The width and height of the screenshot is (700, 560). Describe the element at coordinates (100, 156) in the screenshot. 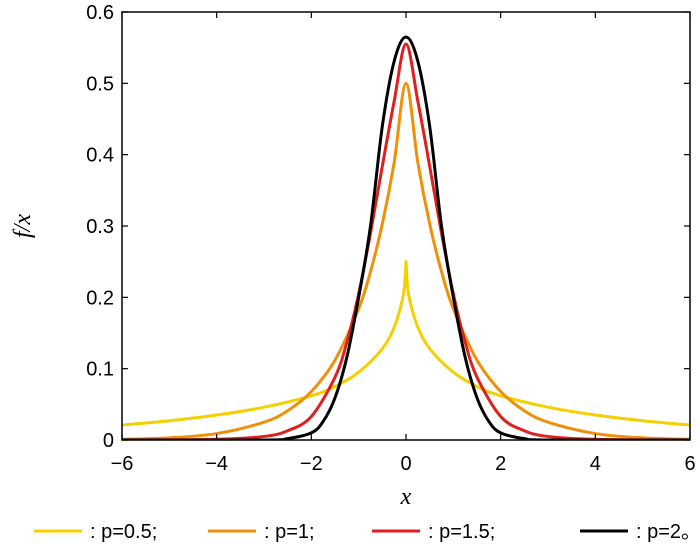

I see `y-tick-label: 0.4` at that location.